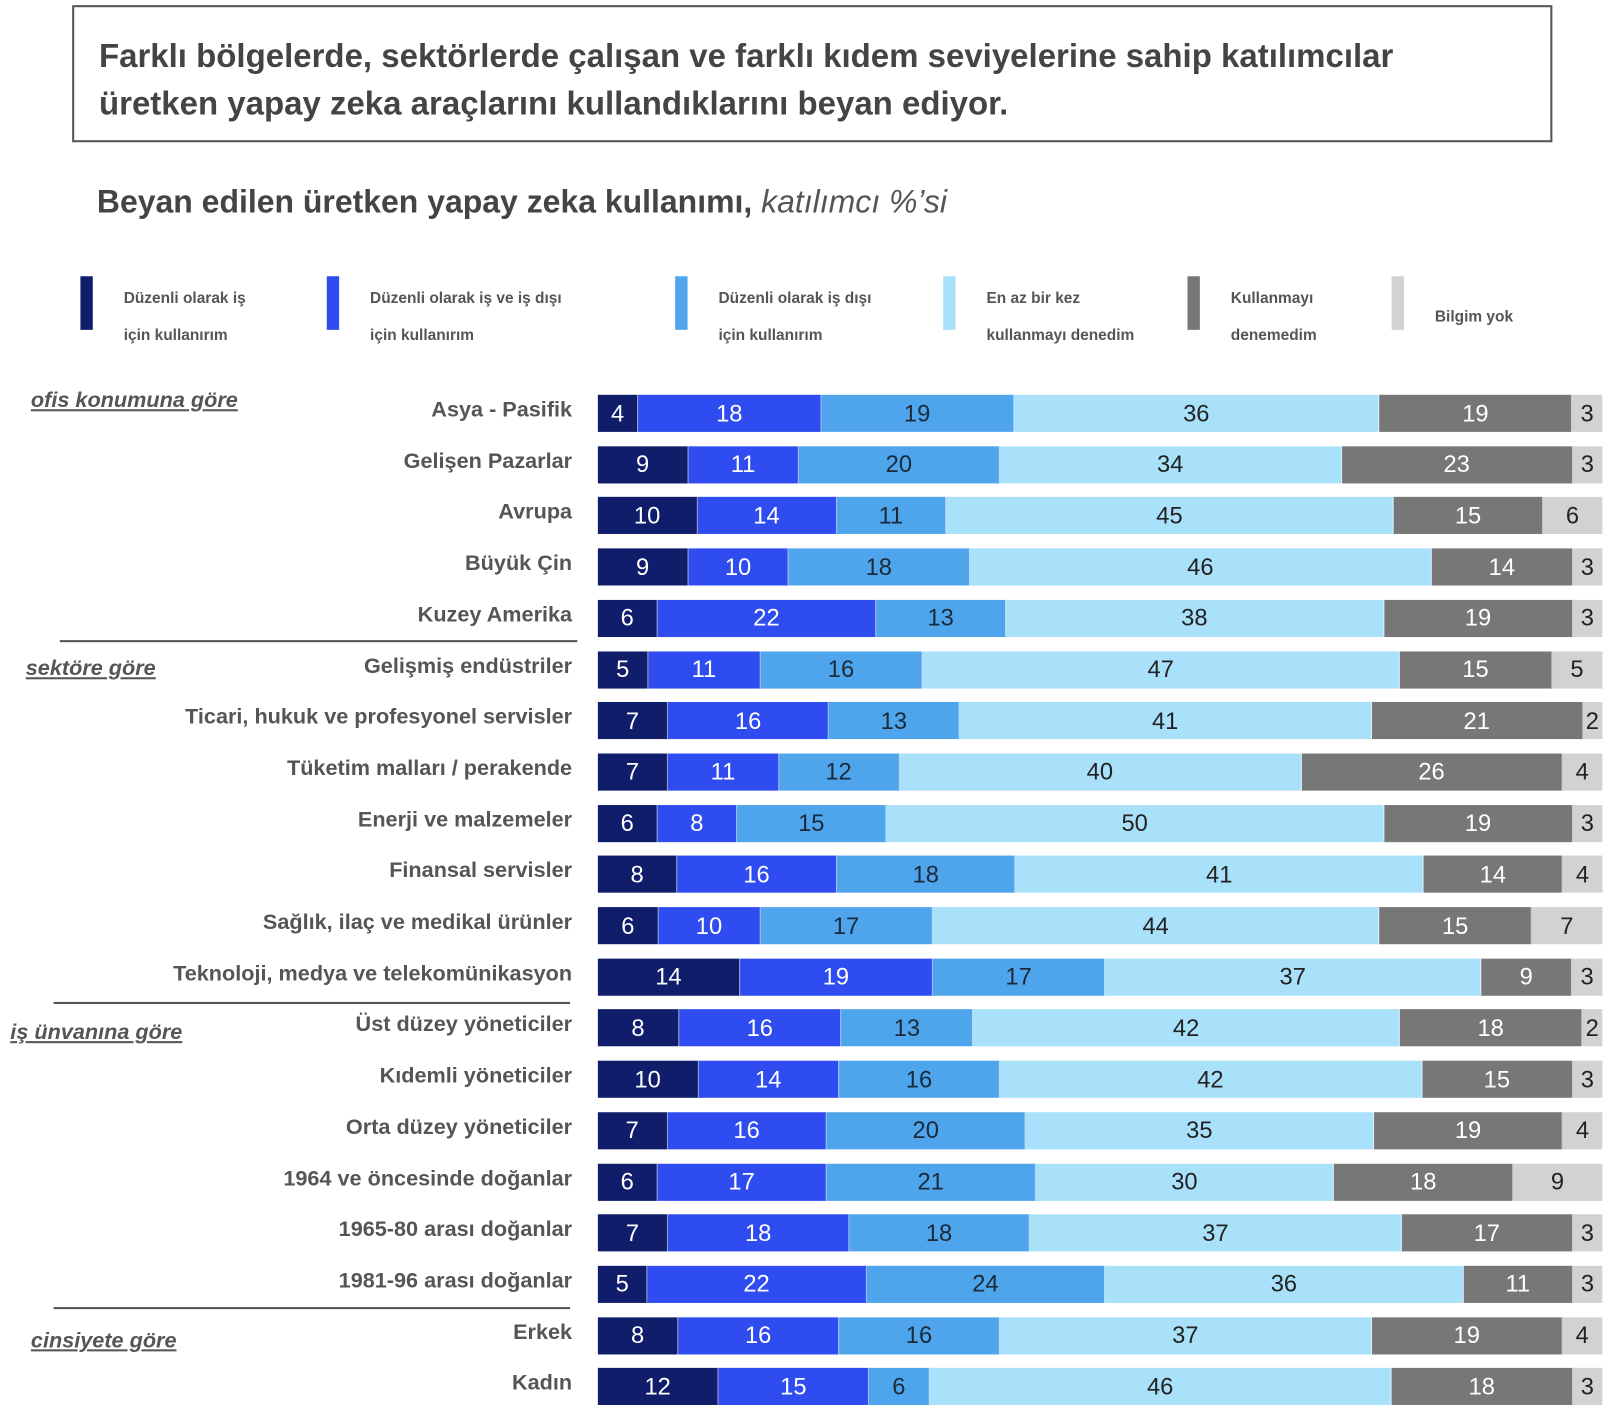  I want to click on legend-swatch, so click(86, 303).